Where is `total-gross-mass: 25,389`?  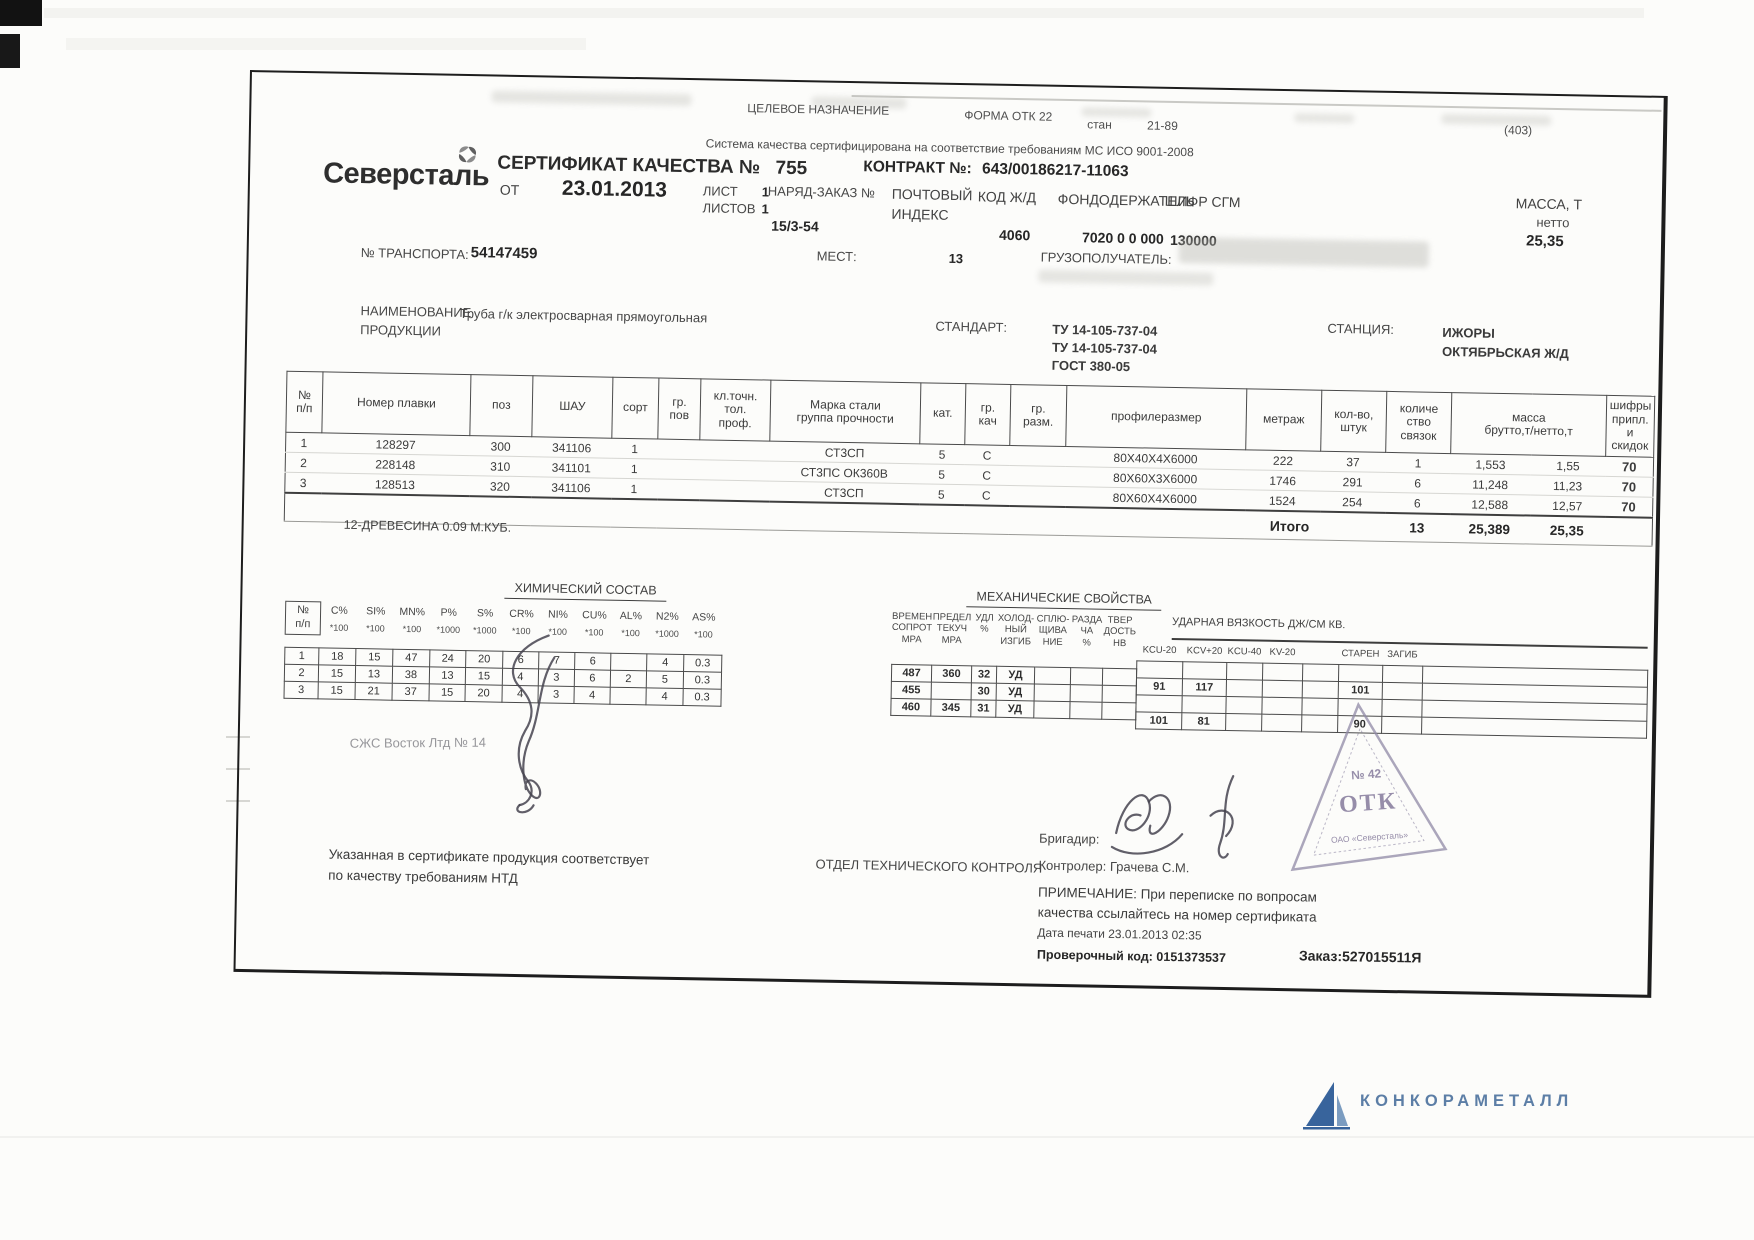
total-gross-mass: 25,389 is located at coordinates (1489, 529).